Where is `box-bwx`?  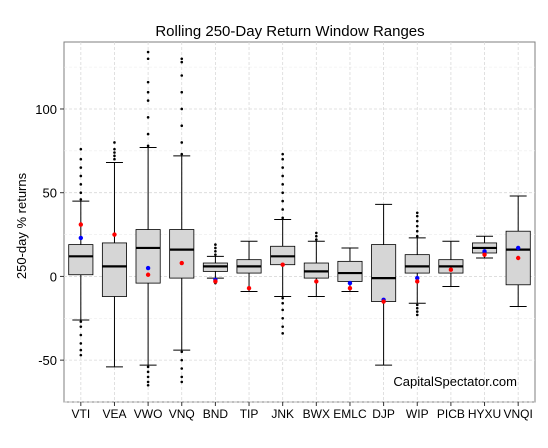 box-bwx is located at coordinates (316, 264).